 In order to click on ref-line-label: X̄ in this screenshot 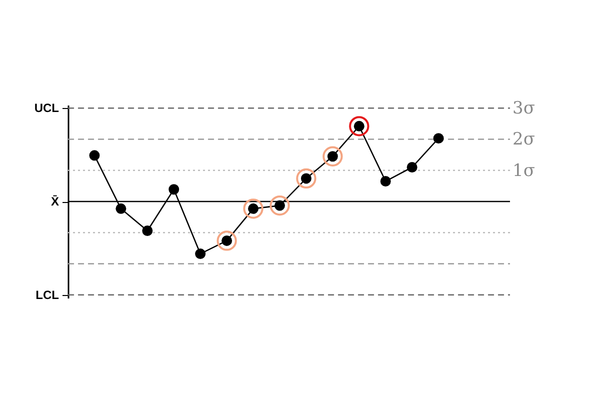, I will do `click(54, 201)`.